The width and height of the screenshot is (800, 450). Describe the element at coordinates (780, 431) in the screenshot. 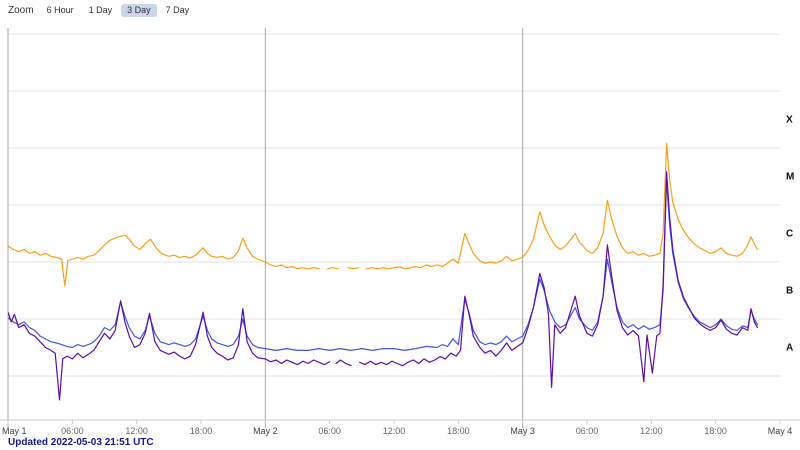

I see `x-axis-label: May 4` at that location.